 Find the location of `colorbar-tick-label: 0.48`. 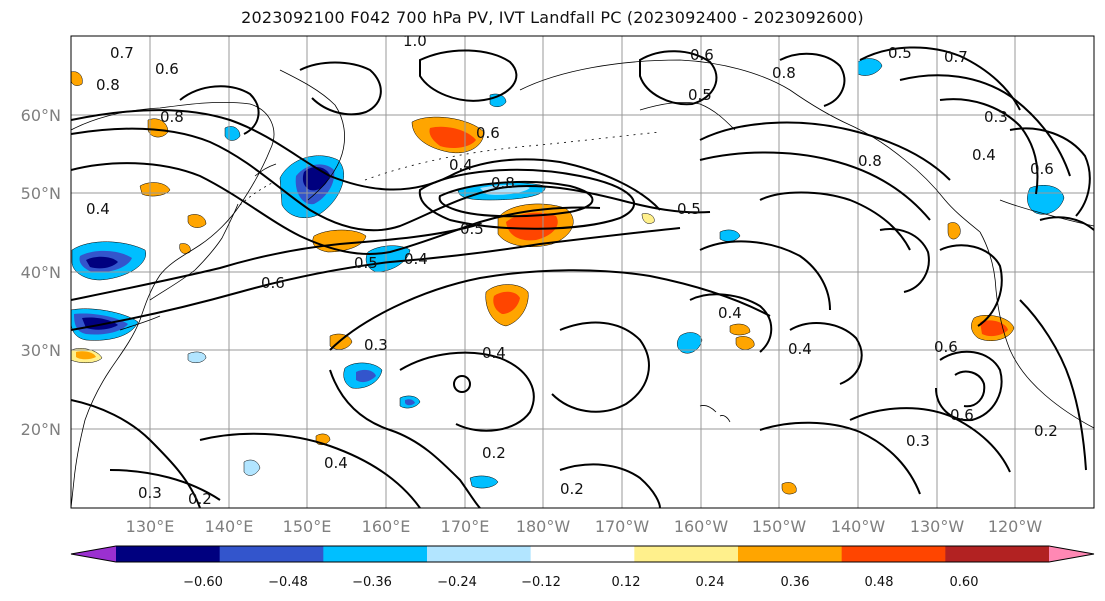

colorbar-tick-label: 0.48 is located at coordinates (879, 582).